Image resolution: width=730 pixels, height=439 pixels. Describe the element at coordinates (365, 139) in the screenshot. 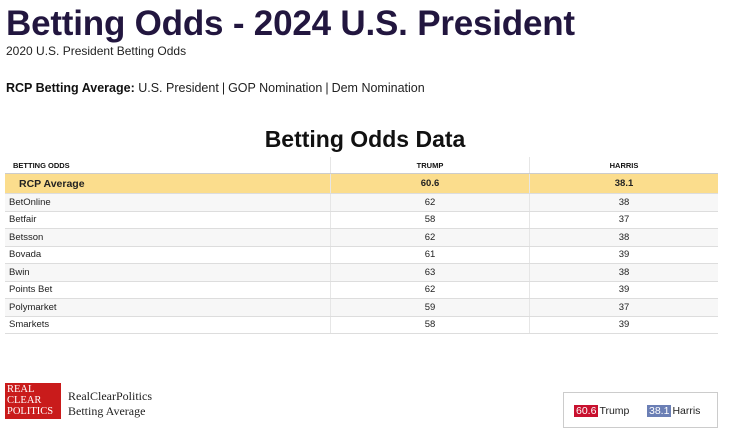

I see `table-title: Betting Odds Data` at that location.